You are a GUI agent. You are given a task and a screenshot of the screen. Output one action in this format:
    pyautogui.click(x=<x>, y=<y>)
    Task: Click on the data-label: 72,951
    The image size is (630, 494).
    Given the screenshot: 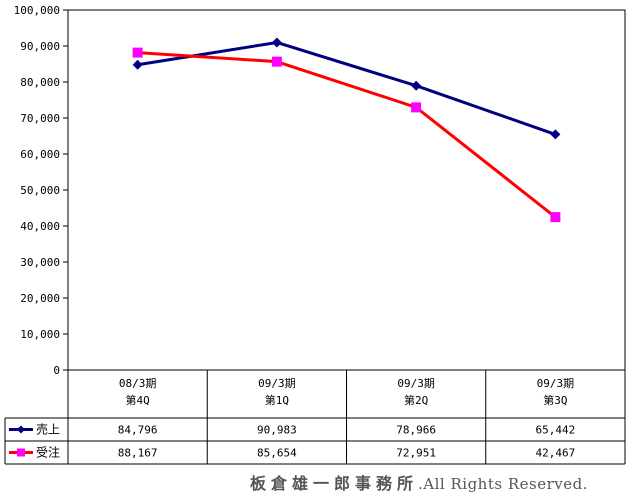 What is the action you would take?
    pyautogui.click(x=416, y=453)
    